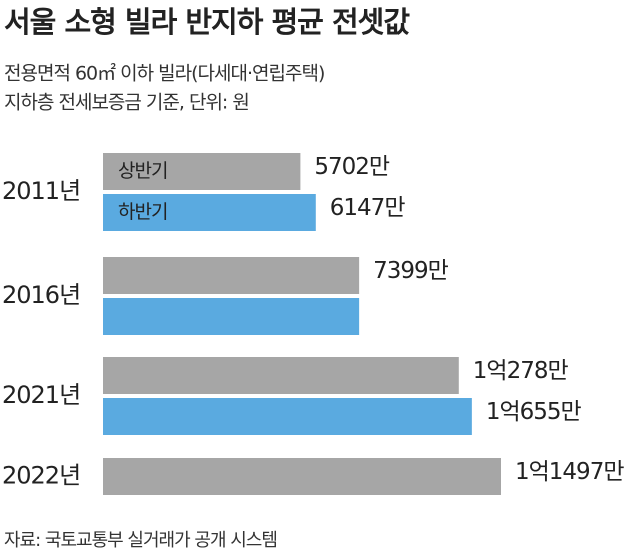 Image resolution: width=638 pixels, height=558 pixels. Describe the element at coordinates (411, 271) in the screenshot. I see `value-label: 7399만` at that location.